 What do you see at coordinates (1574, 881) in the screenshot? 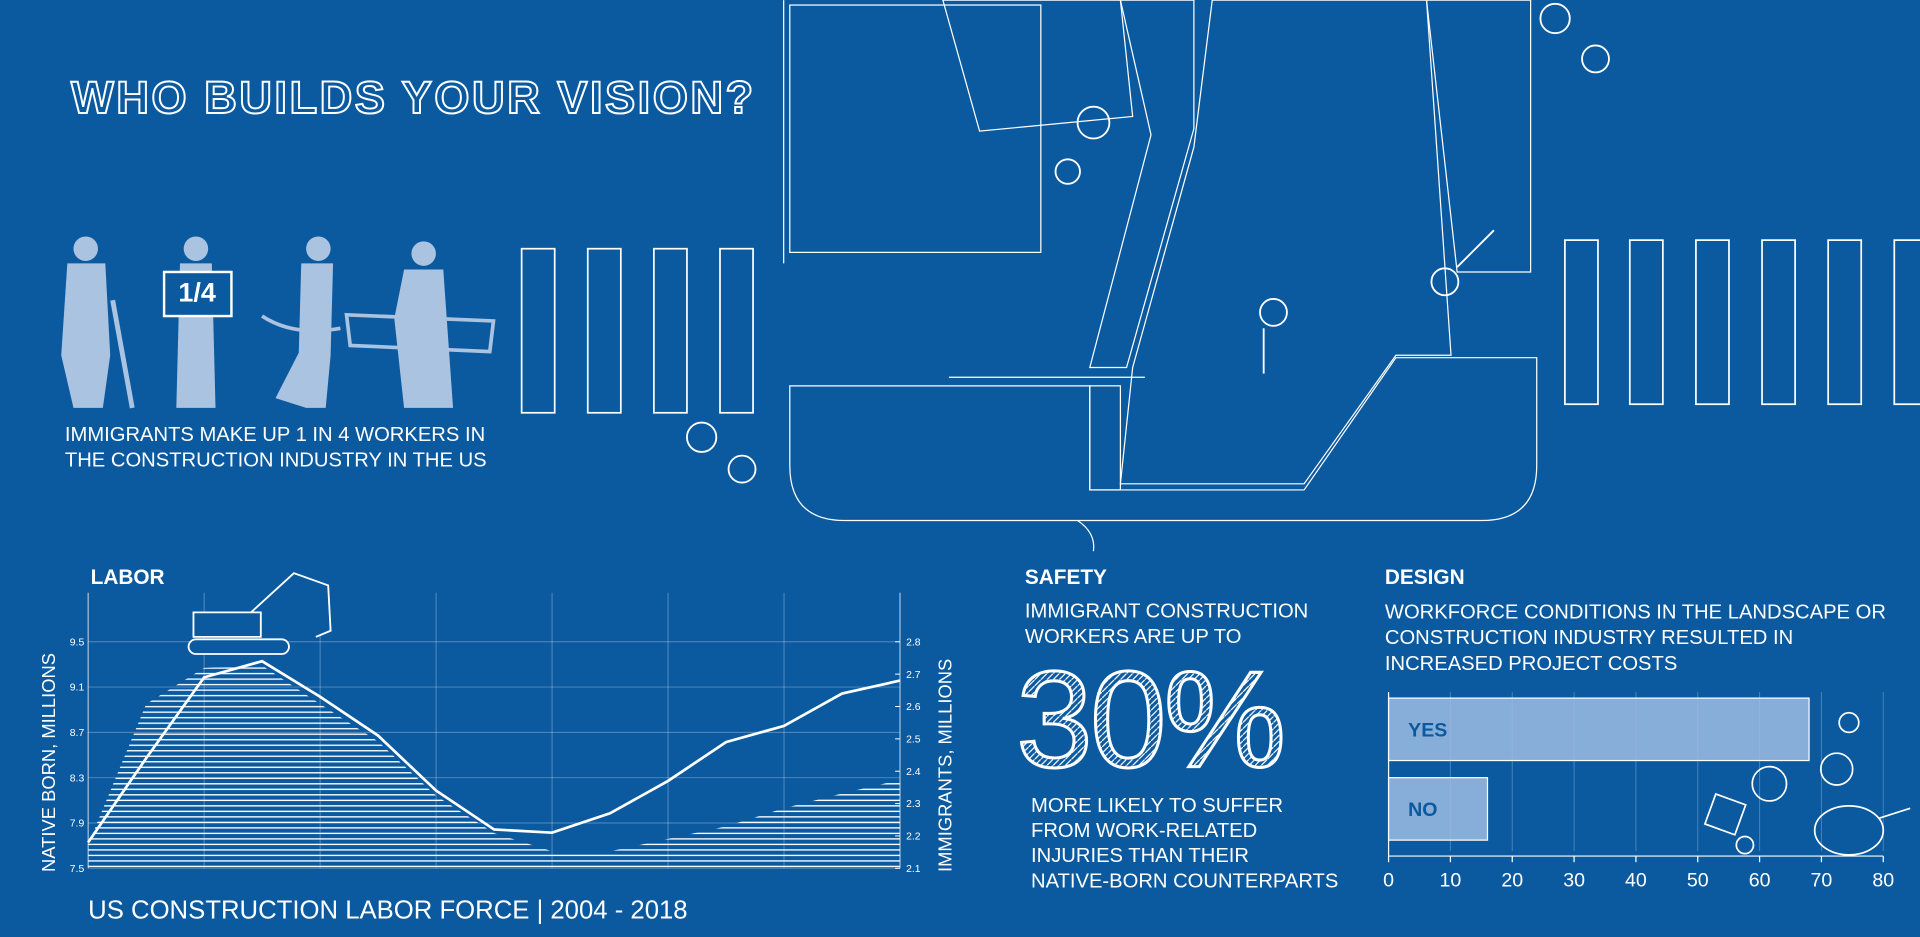
I see `x-tick-label: 30` at bounding box center [1574, 881].